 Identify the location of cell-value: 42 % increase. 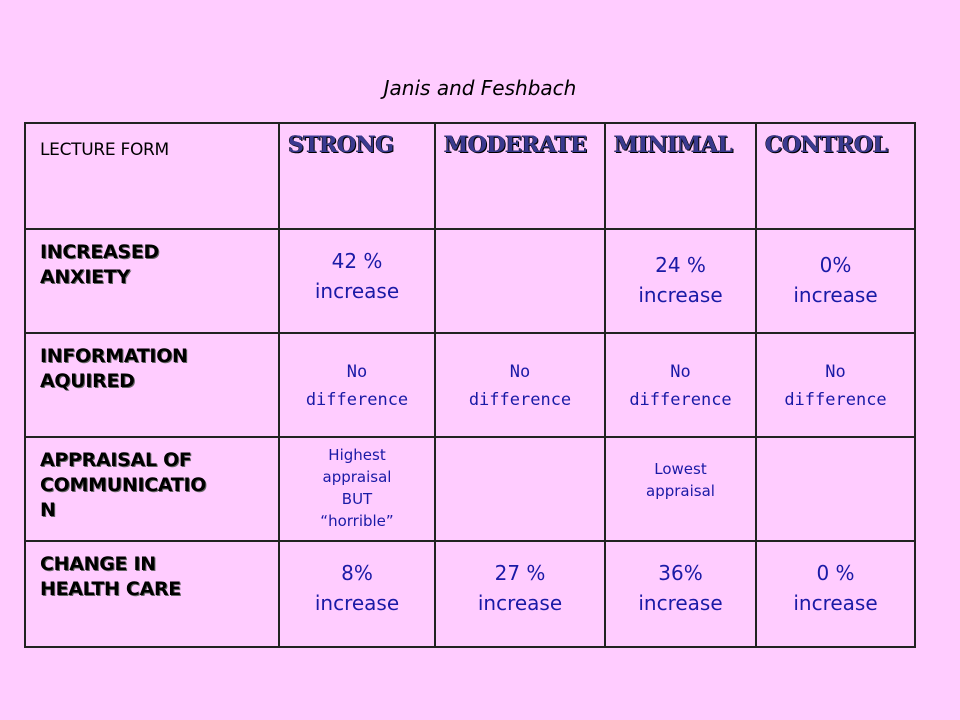
(357, 276).